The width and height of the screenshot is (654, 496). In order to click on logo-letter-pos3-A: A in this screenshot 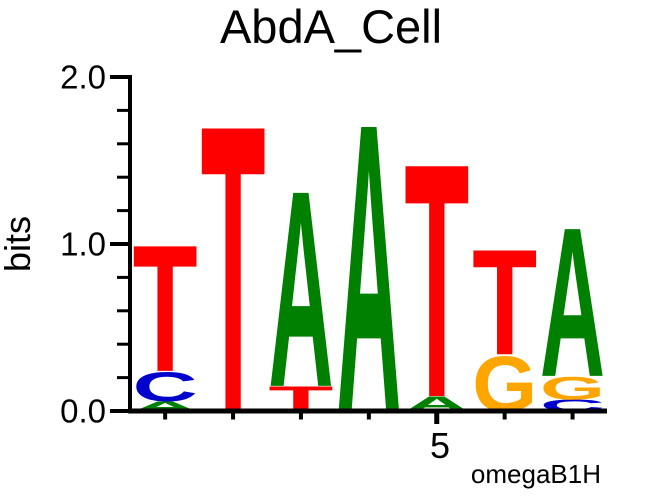, I will do `click(300, 288)`.